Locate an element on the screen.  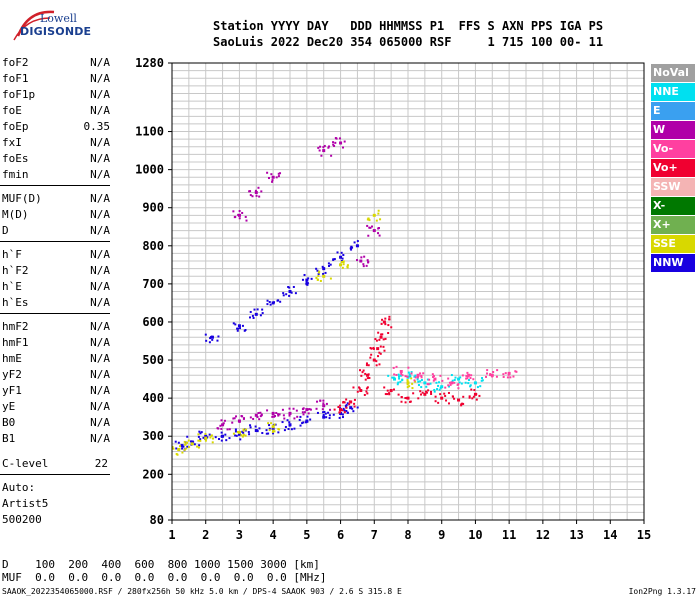
param-row: fxI N/A is located at coordinates (56, 144).